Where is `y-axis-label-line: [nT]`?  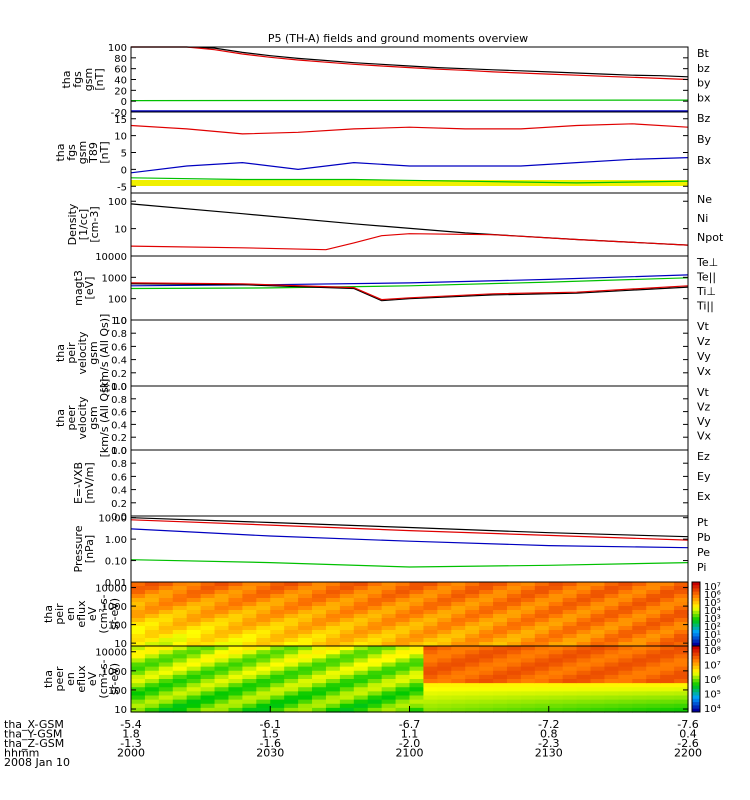
y-axis-label-line: [nT] is located at coordinates (104, 152).